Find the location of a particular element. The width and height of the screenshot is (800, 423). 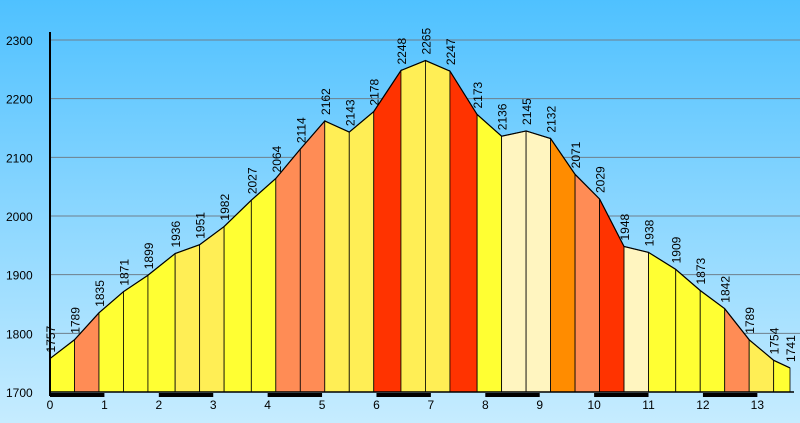

data-label: 2143 is located at coordinates (350, 112).